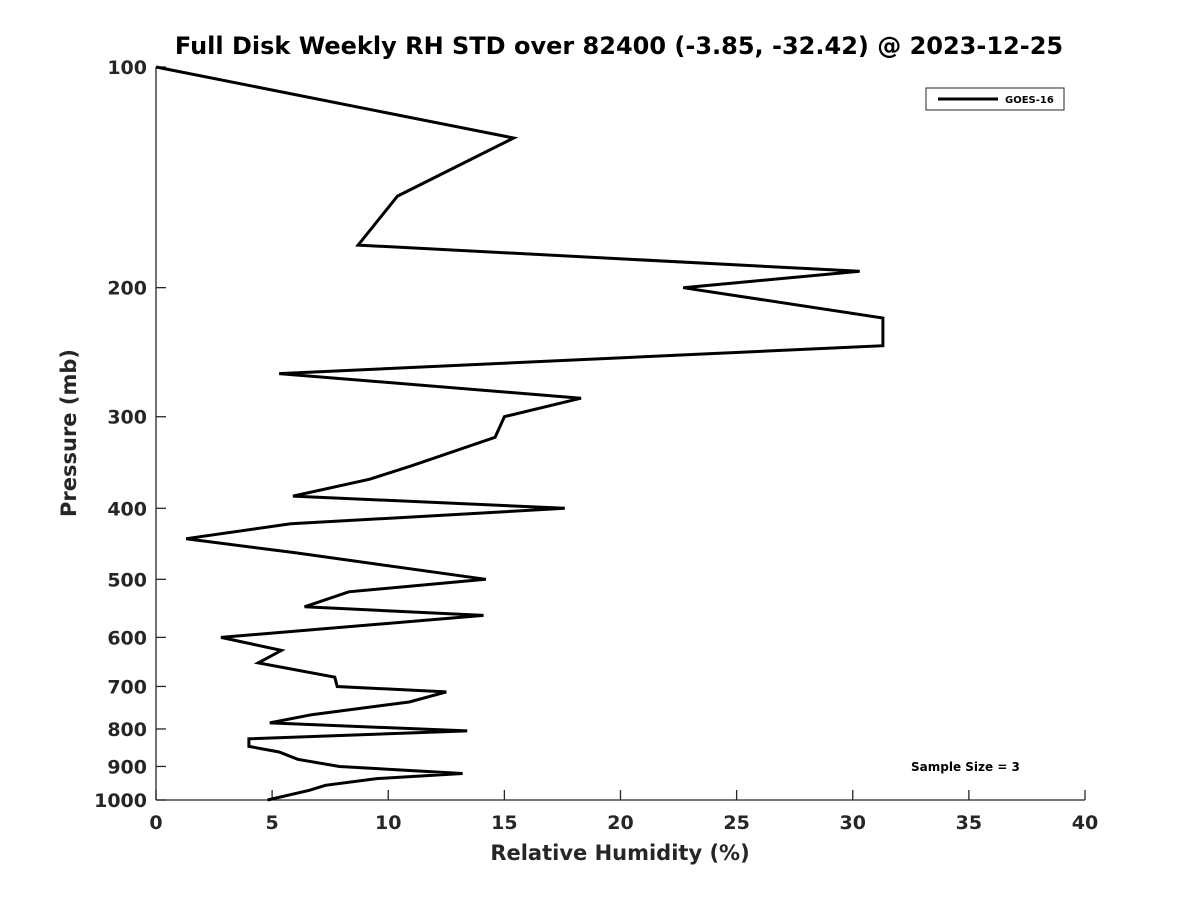 This screenshot has height=900, width=1200. Describe the element at coordinates (127, 730) in the screenshot. I see `y-tick-label: 800` at that location.